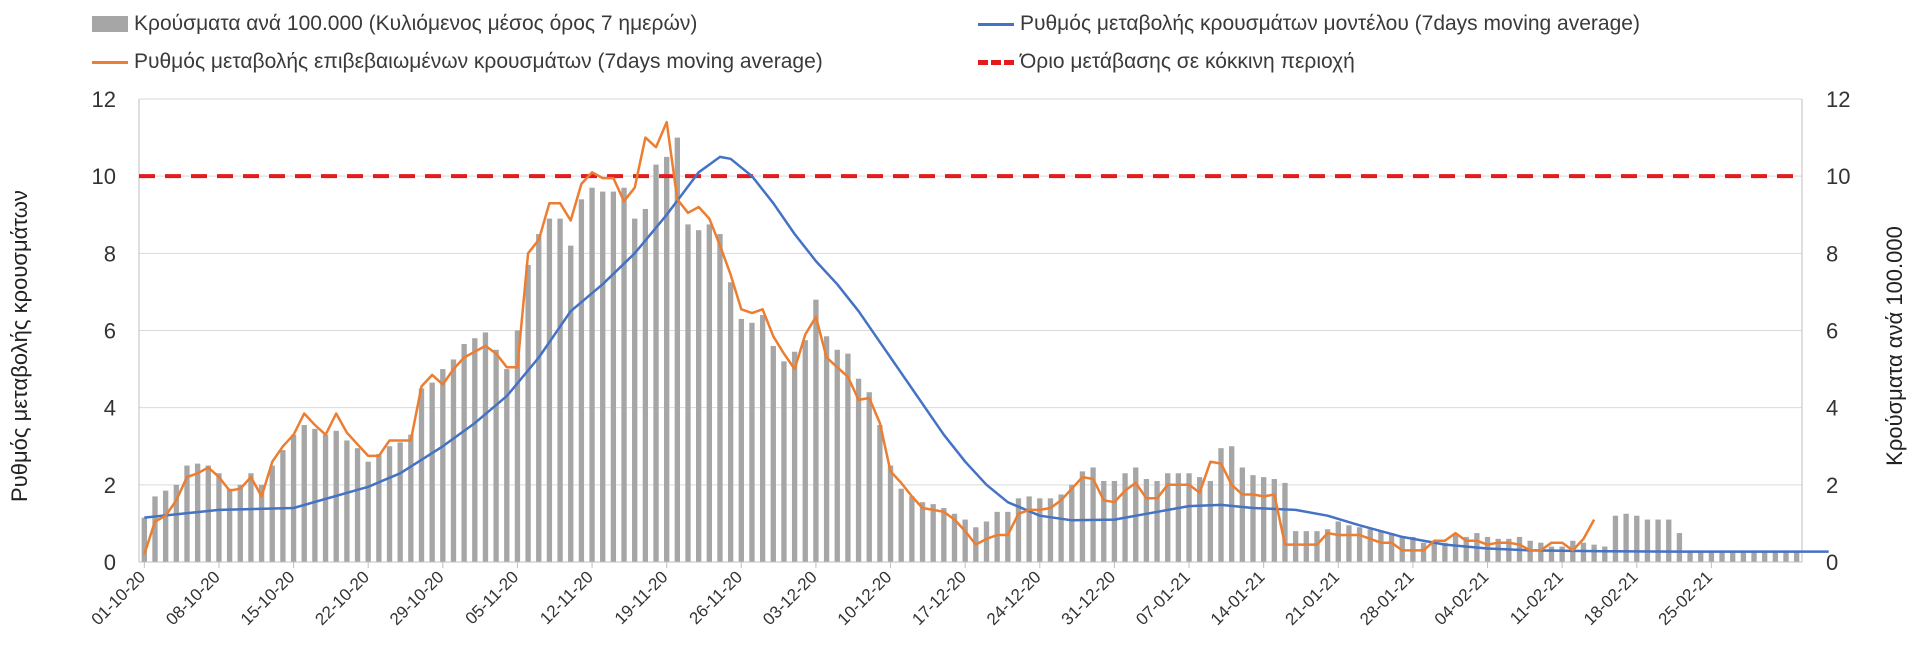  I want to click on right-tick-label: 4, so click(1832, 408).